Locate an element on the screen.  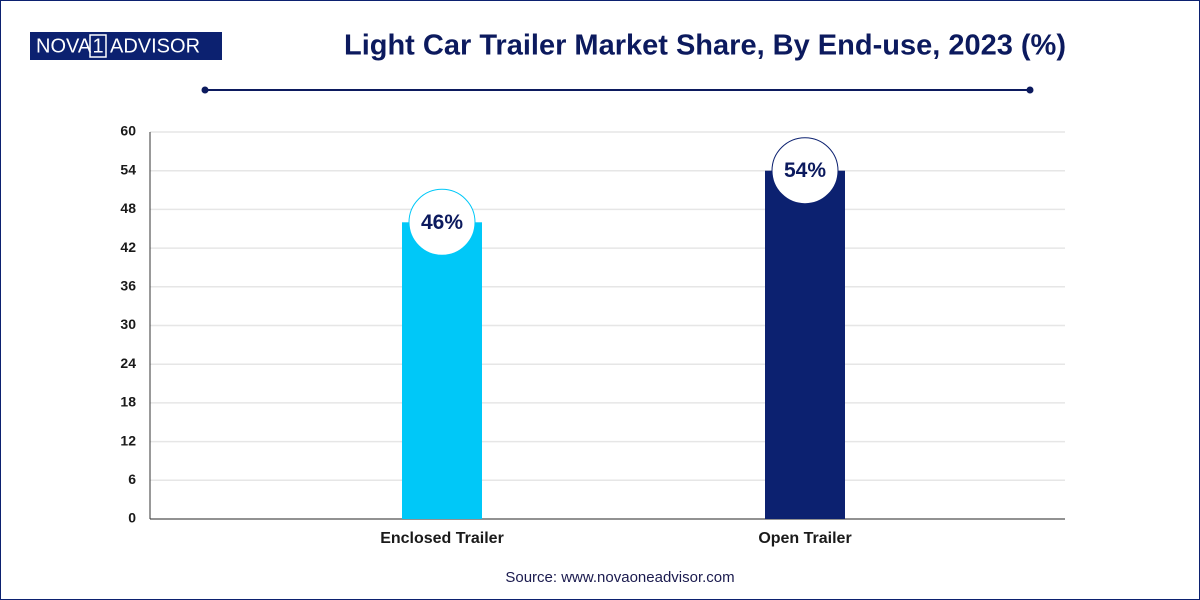
logo-frame is located at coordinates (98, 46).